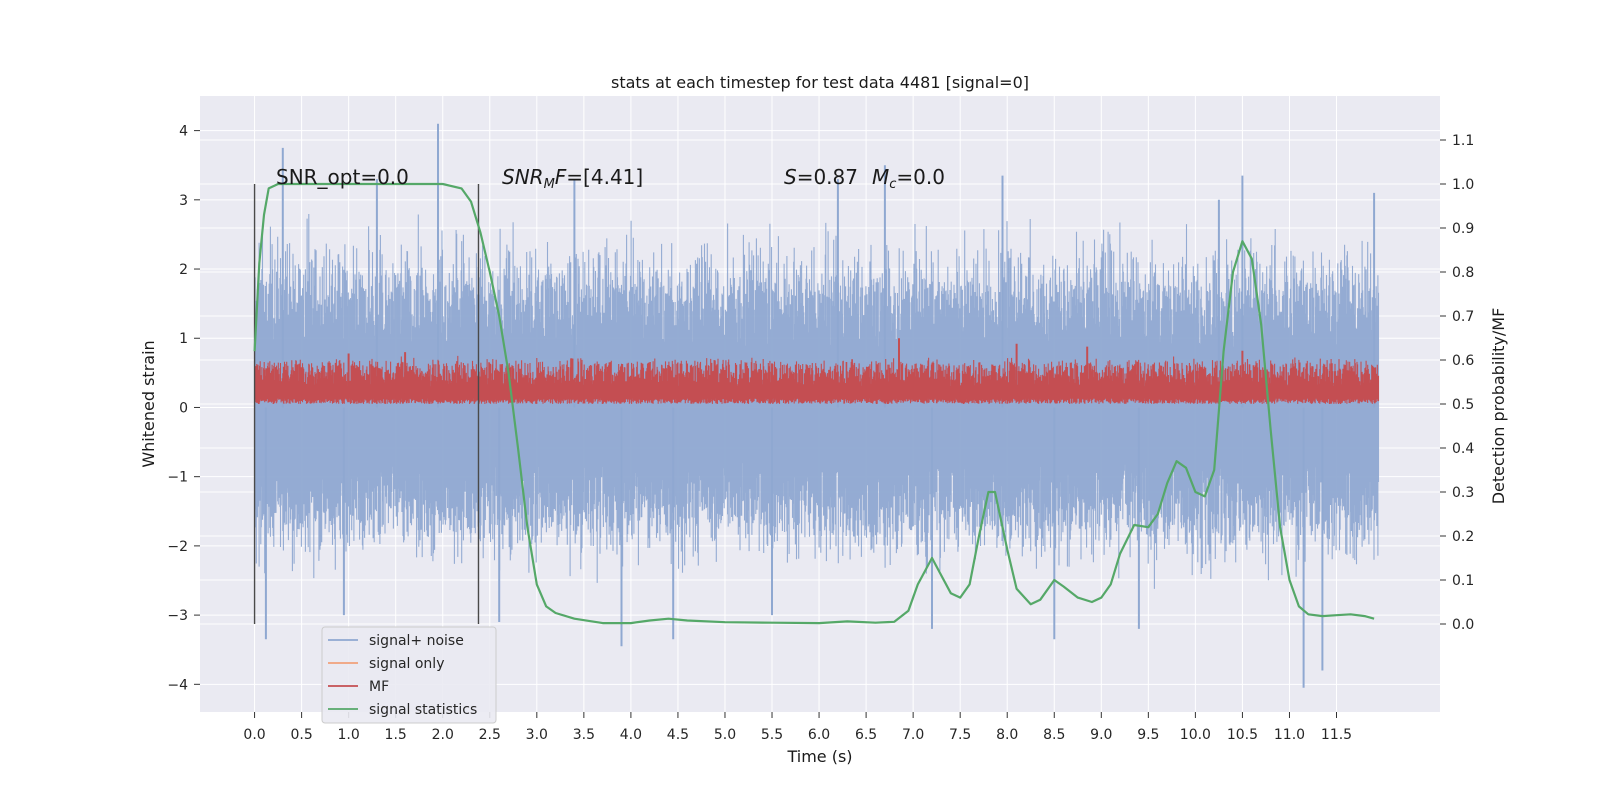  I want to click on y-tick-label: −1, so click(177, 478).